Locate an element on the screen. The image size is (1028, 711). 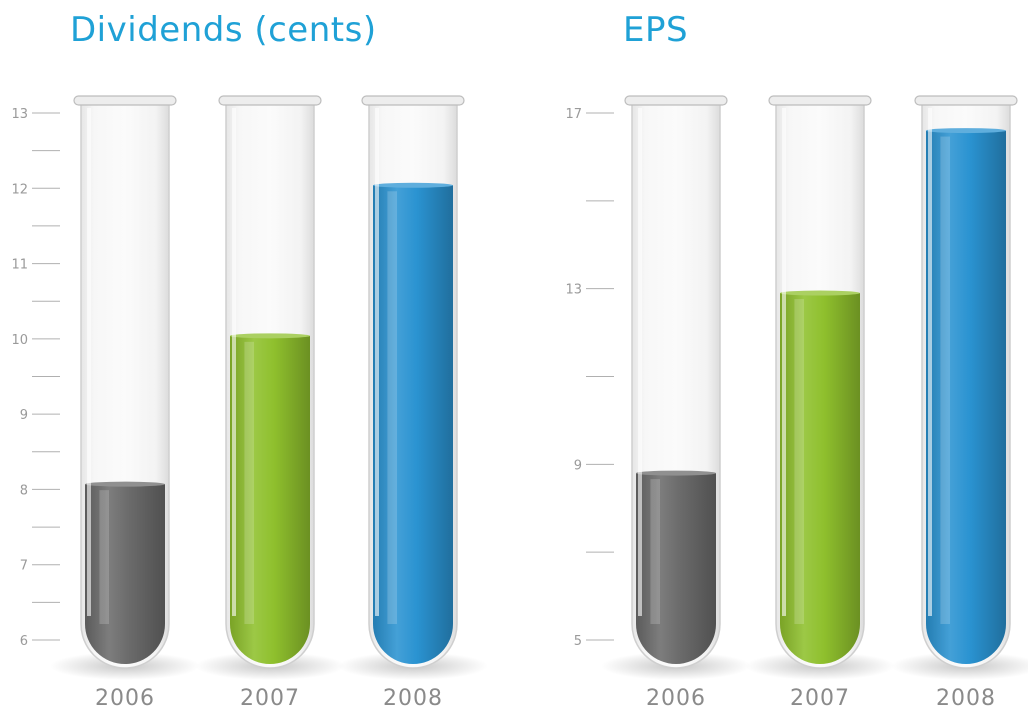
y-tick-label: 8 is located at coordinates (24, 490).